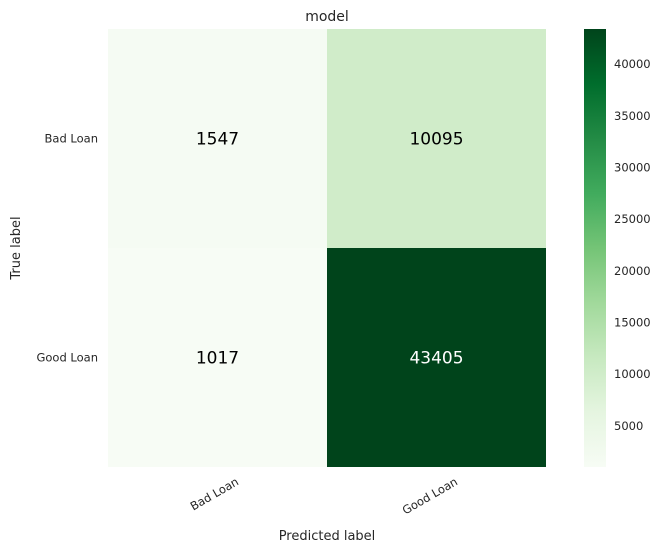 The height and width of the screenshot is (553, 665). I want to click on cell-value-label: 10095, so click(436, 140).